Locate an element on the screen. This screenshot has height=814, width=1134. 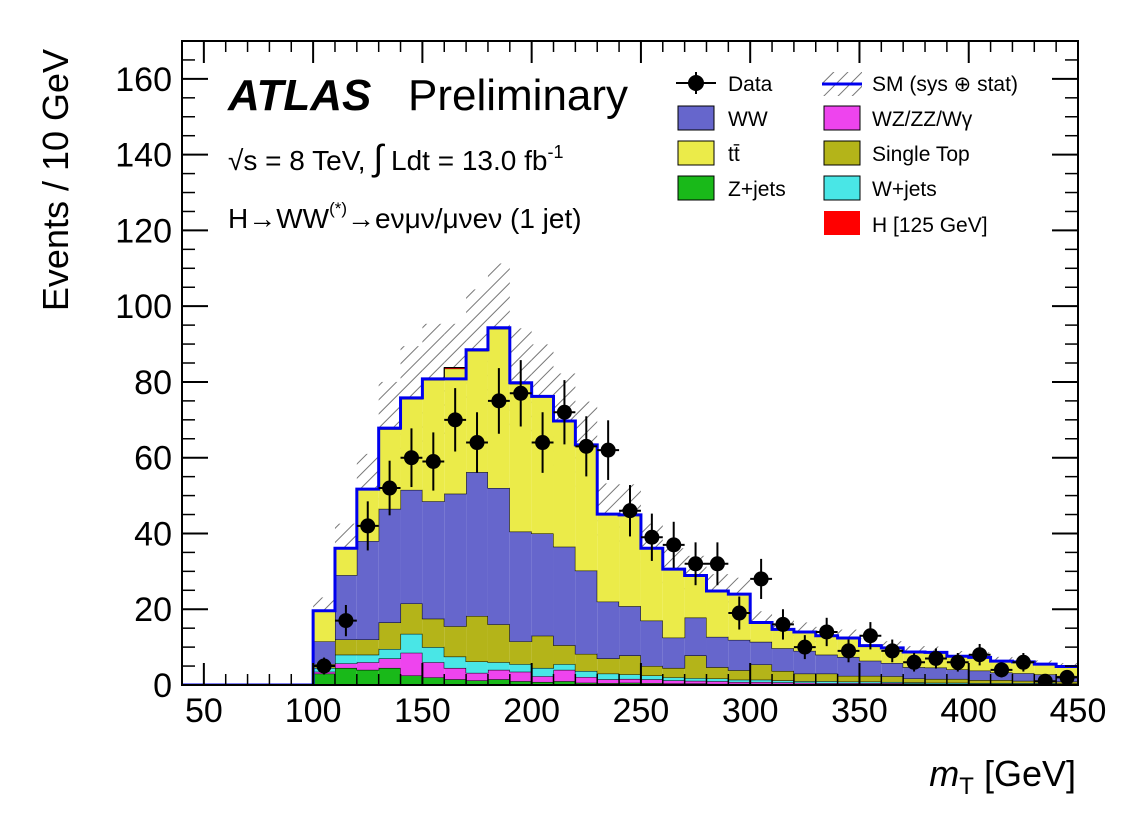
data-marker-icon is located at coordinates (696, 83).